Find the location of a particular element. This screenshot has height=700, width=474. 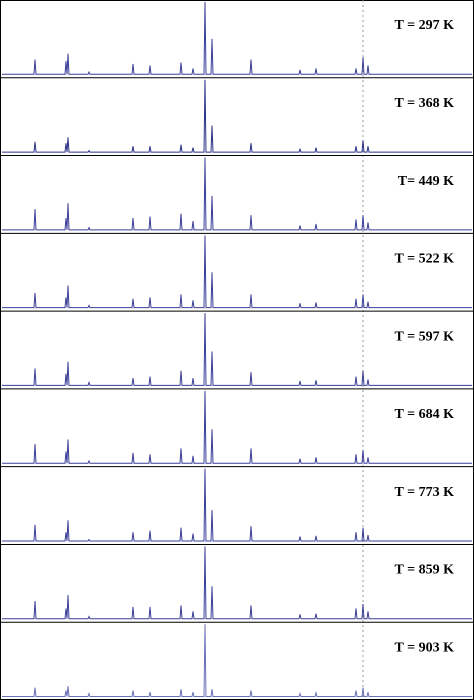

temperature-label: T = 597 K is located at coordinates (425, 336).